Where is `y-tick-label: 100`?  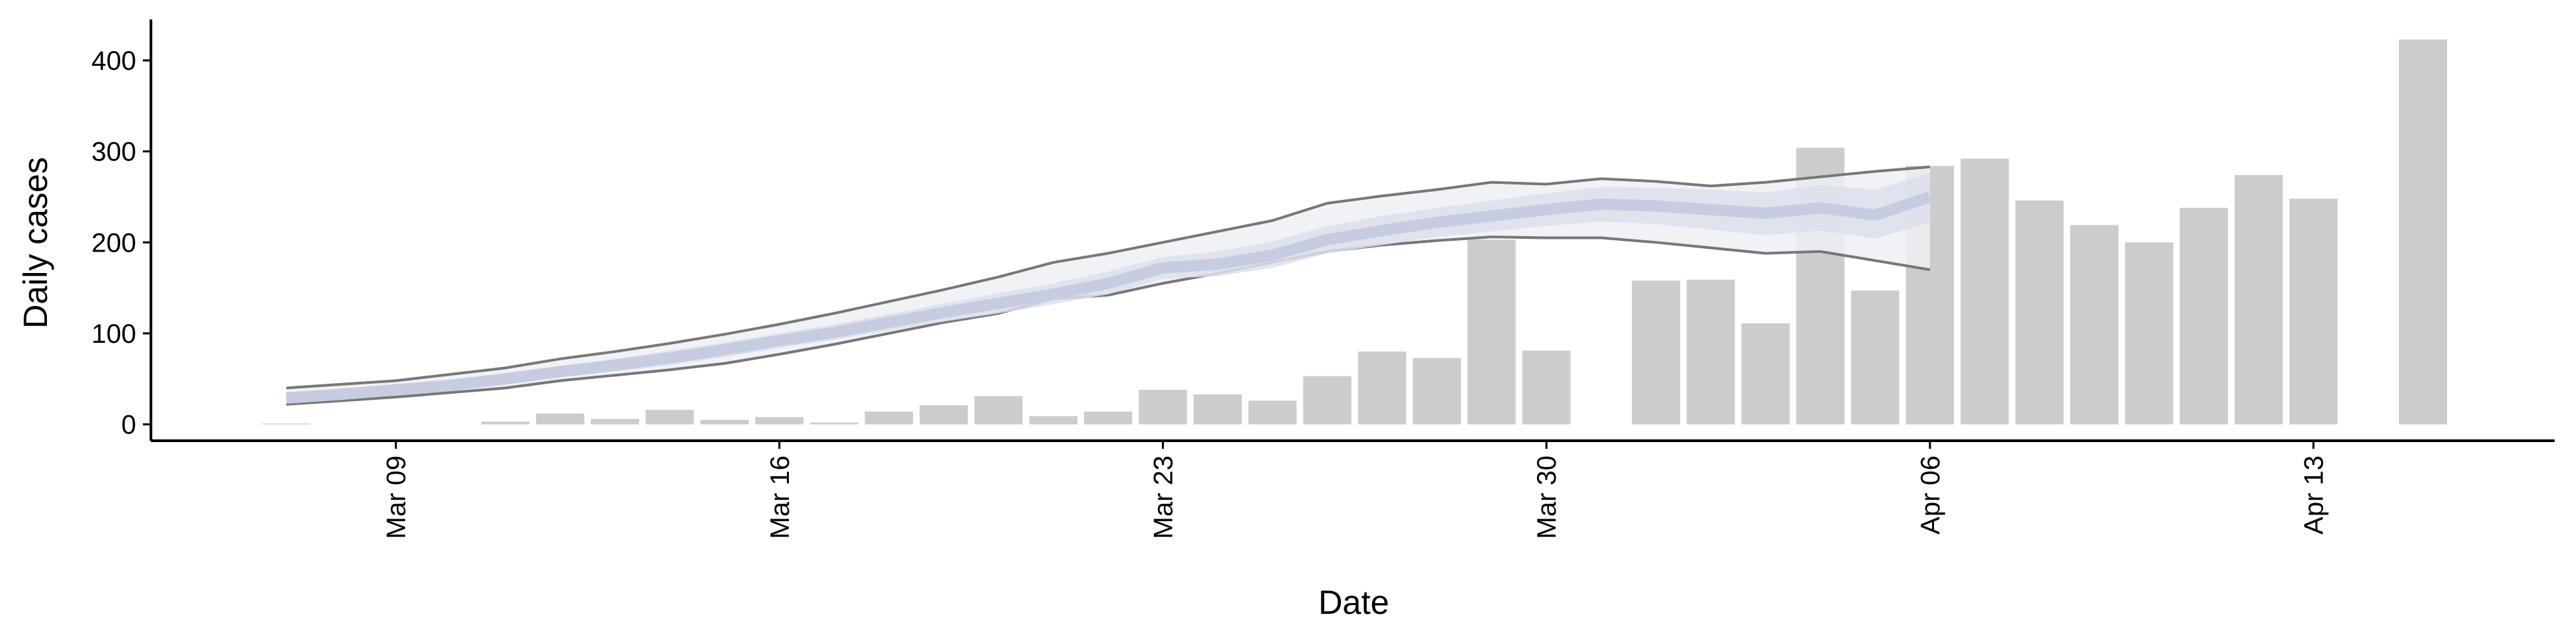
y-tick-label: 100 is located at coordinates (113, 334).